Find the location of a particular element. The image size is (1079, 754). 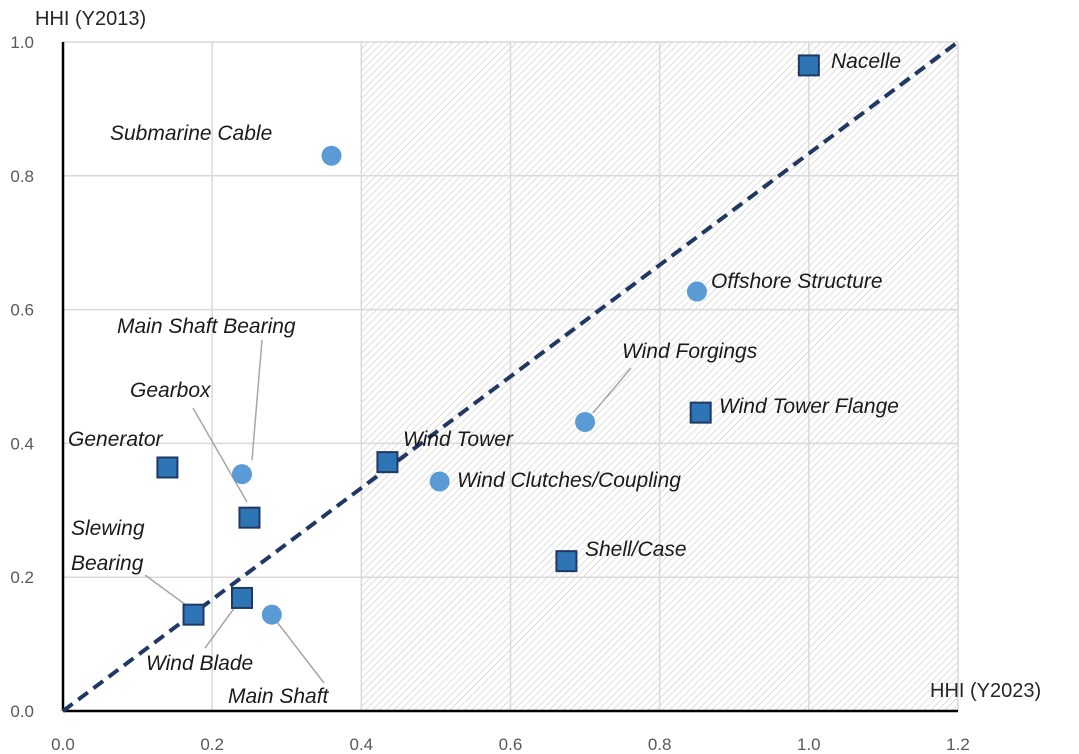

label-line: Slewing is located at coordinates (108, 528).